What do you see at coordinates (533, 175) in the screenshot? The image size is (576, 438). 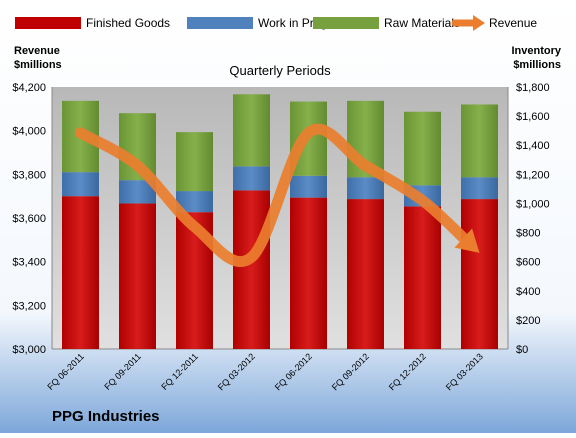 I see `right-tick-label: $1,200` at bounding box center [533, 175].